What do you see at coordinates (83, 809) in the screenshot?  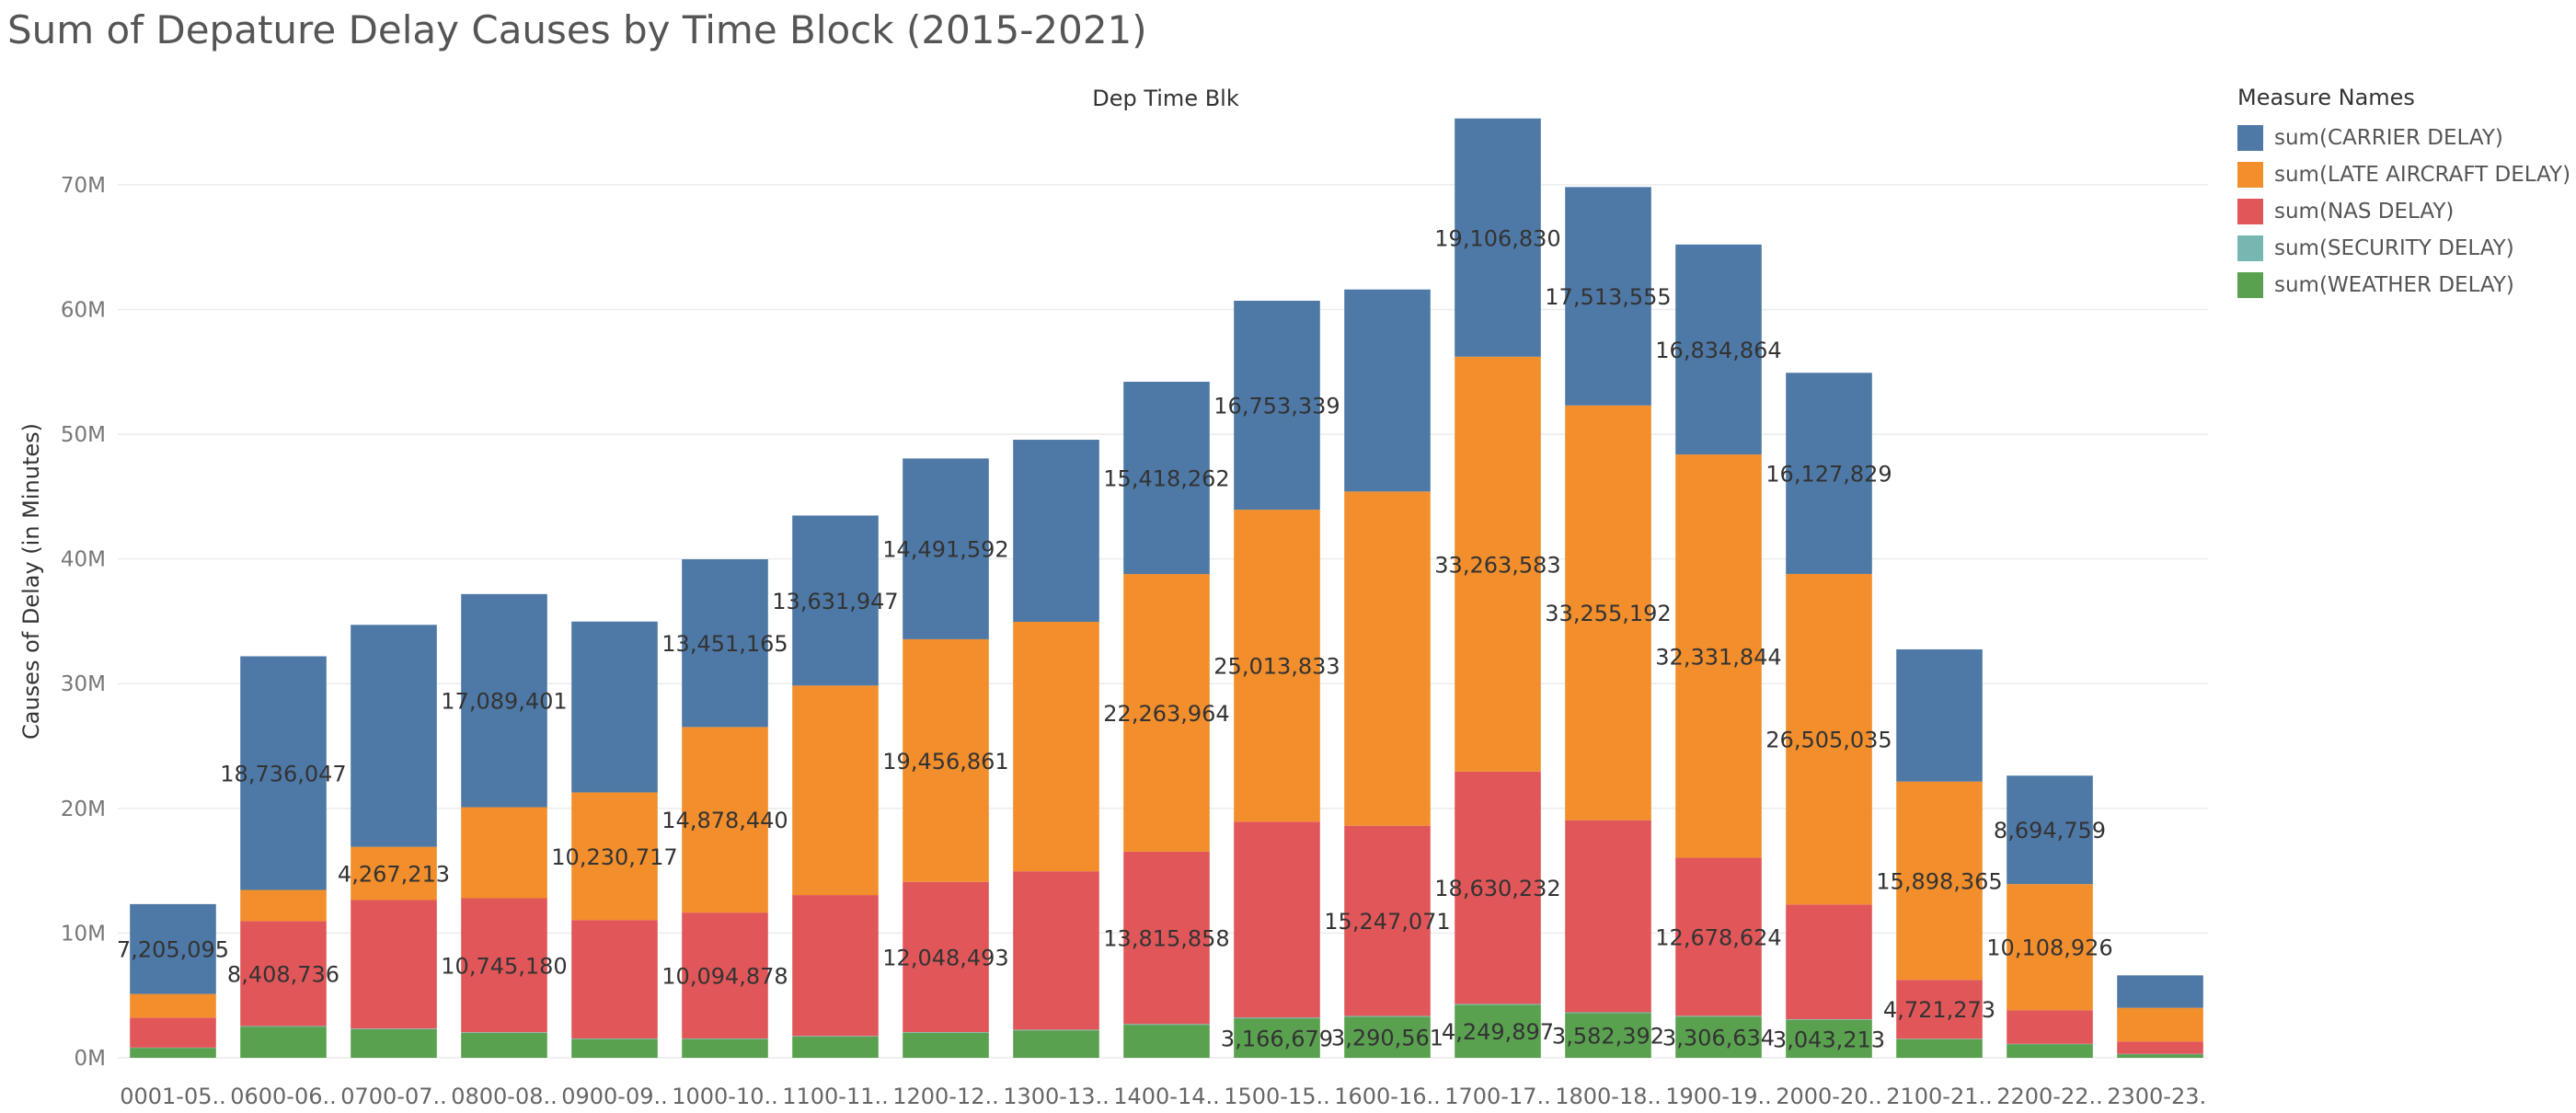 I see `y-tick-label: 20M` at bounding box center [83, 809].